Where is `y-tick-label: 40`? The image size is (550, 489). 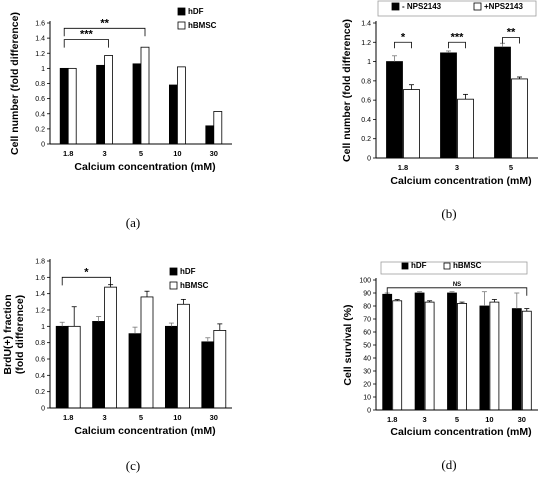
y-tick-label: 40 is located at coordinates (367, 359).